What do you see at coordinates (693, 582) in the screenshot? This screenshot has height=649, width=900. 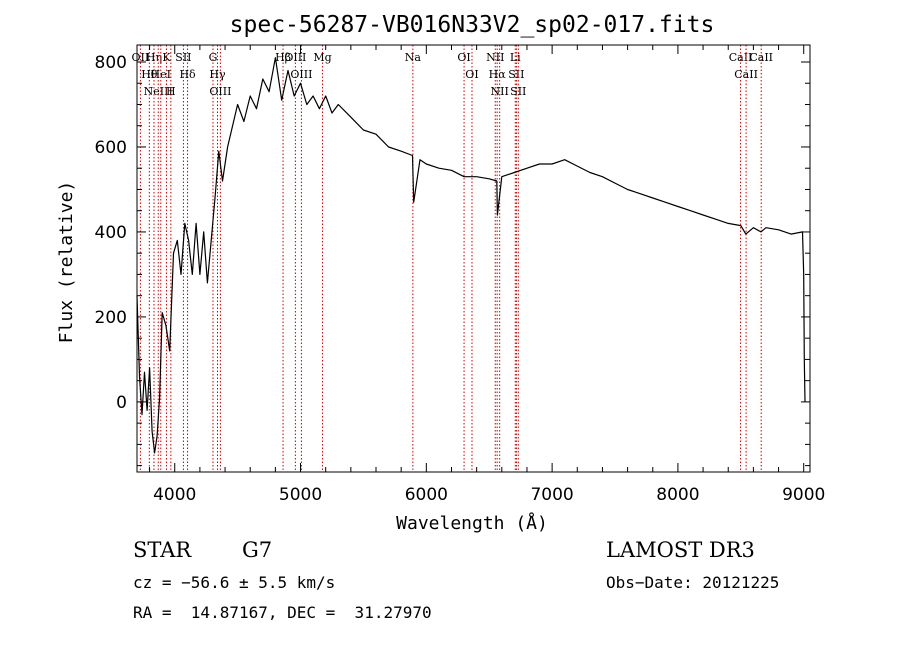 I see `observation-date: Obs−Date: 20121225` at bounding box center [693, 582].